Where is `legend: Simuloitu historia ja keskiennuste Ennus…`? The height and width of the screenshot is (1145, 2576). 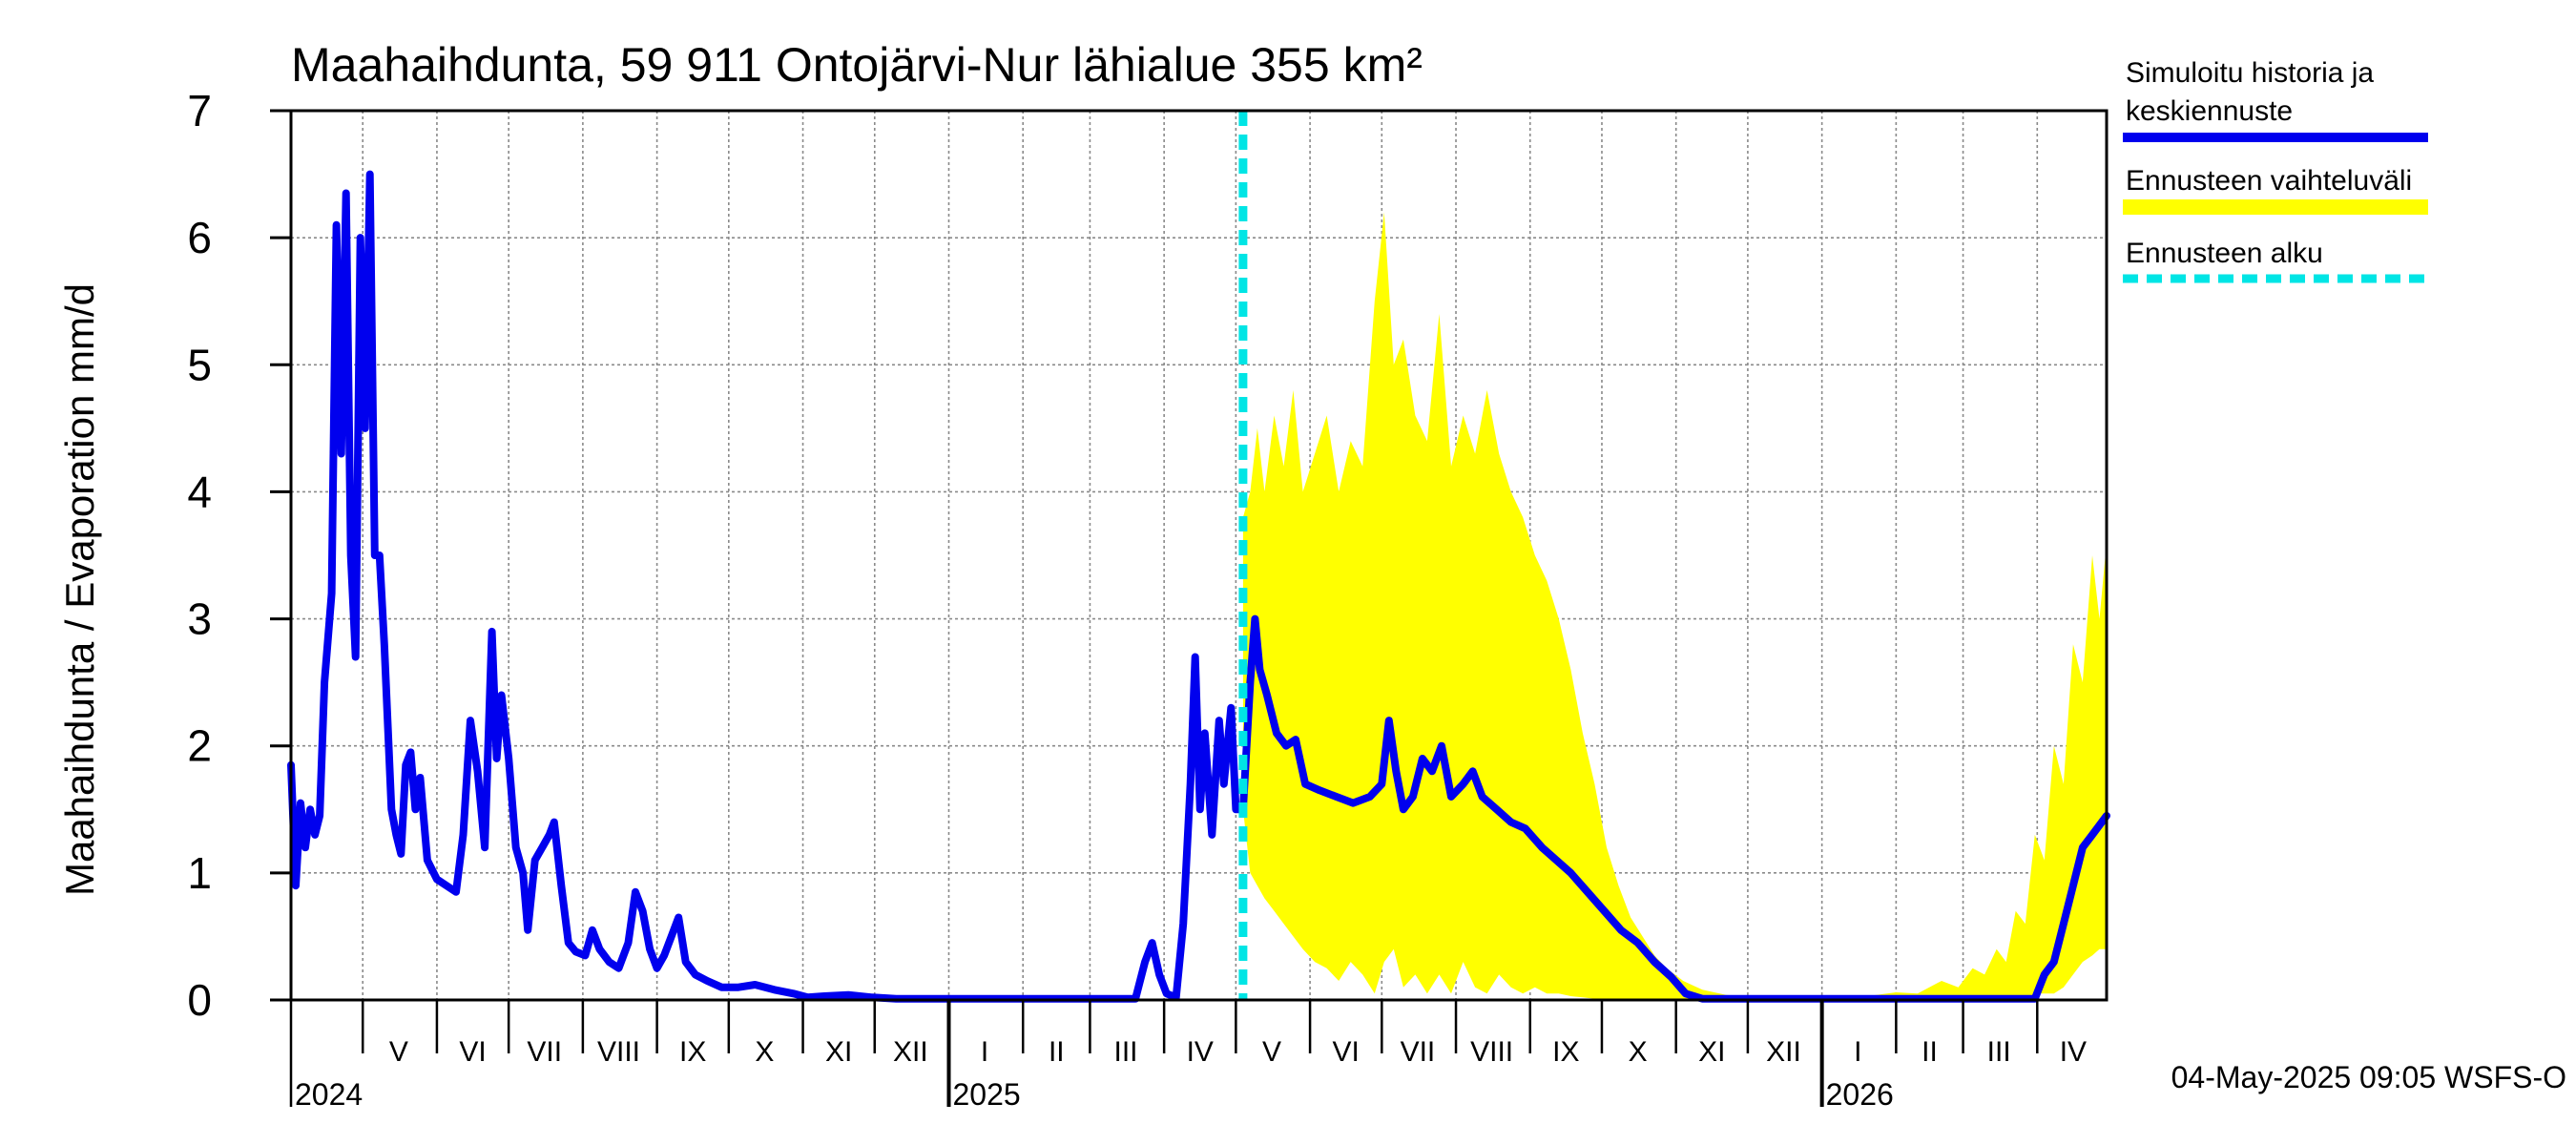 legend: Simuloitu historia ja keskiennuste Ennus… is located at coordinates (2275, 170).